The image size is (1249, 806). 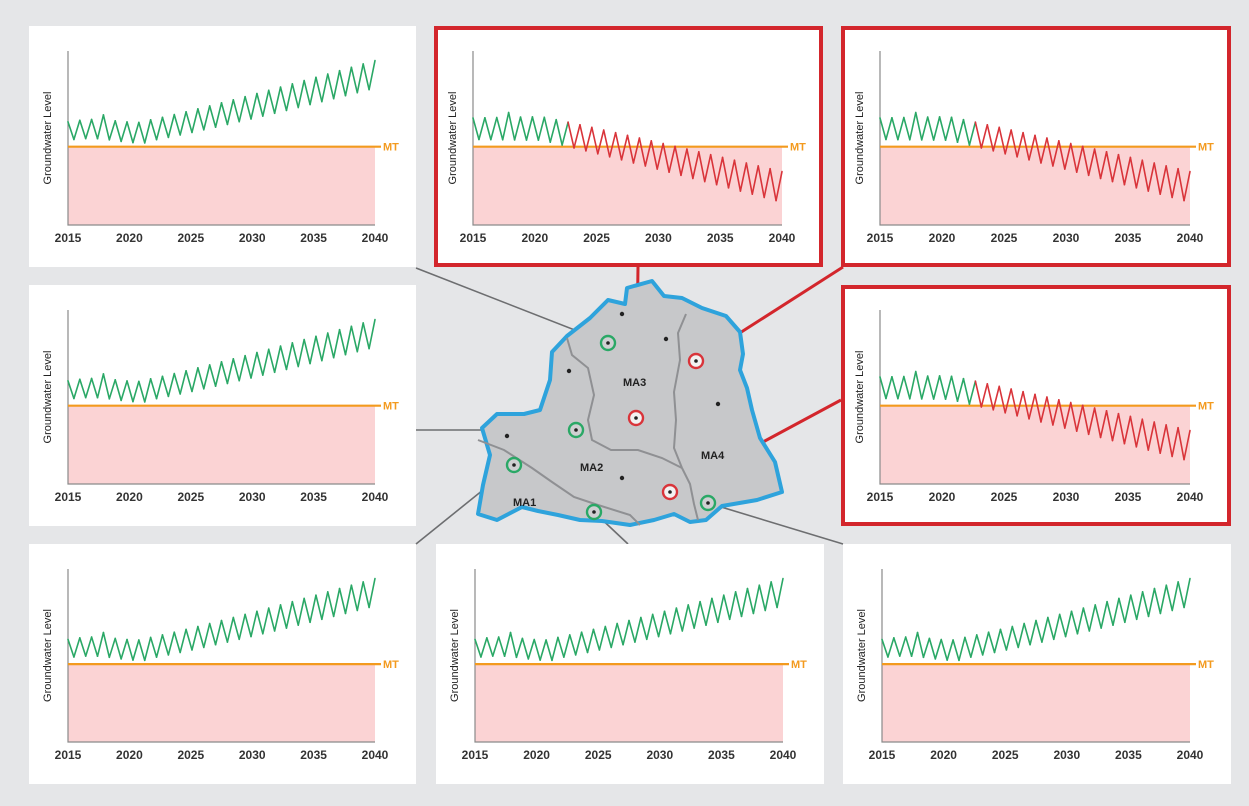 What do you see at coordinates (608, 343) in the screenshot?
I see `well-ok-center` at bounding box center [608, 343].